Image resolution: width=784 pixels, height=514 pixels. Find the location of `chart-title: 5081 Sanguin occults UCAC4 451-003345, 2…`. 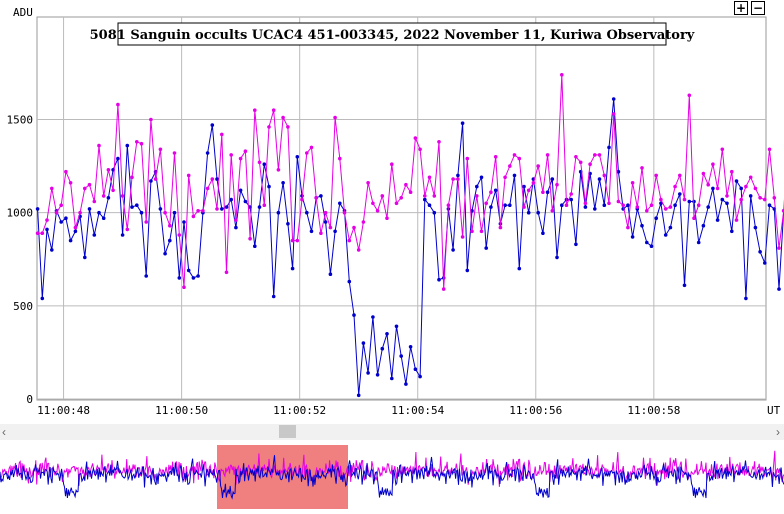

chart-title: 5081 Sanguin occults UCAC4 451-003345, 2… is located at coordinates (392, 35).